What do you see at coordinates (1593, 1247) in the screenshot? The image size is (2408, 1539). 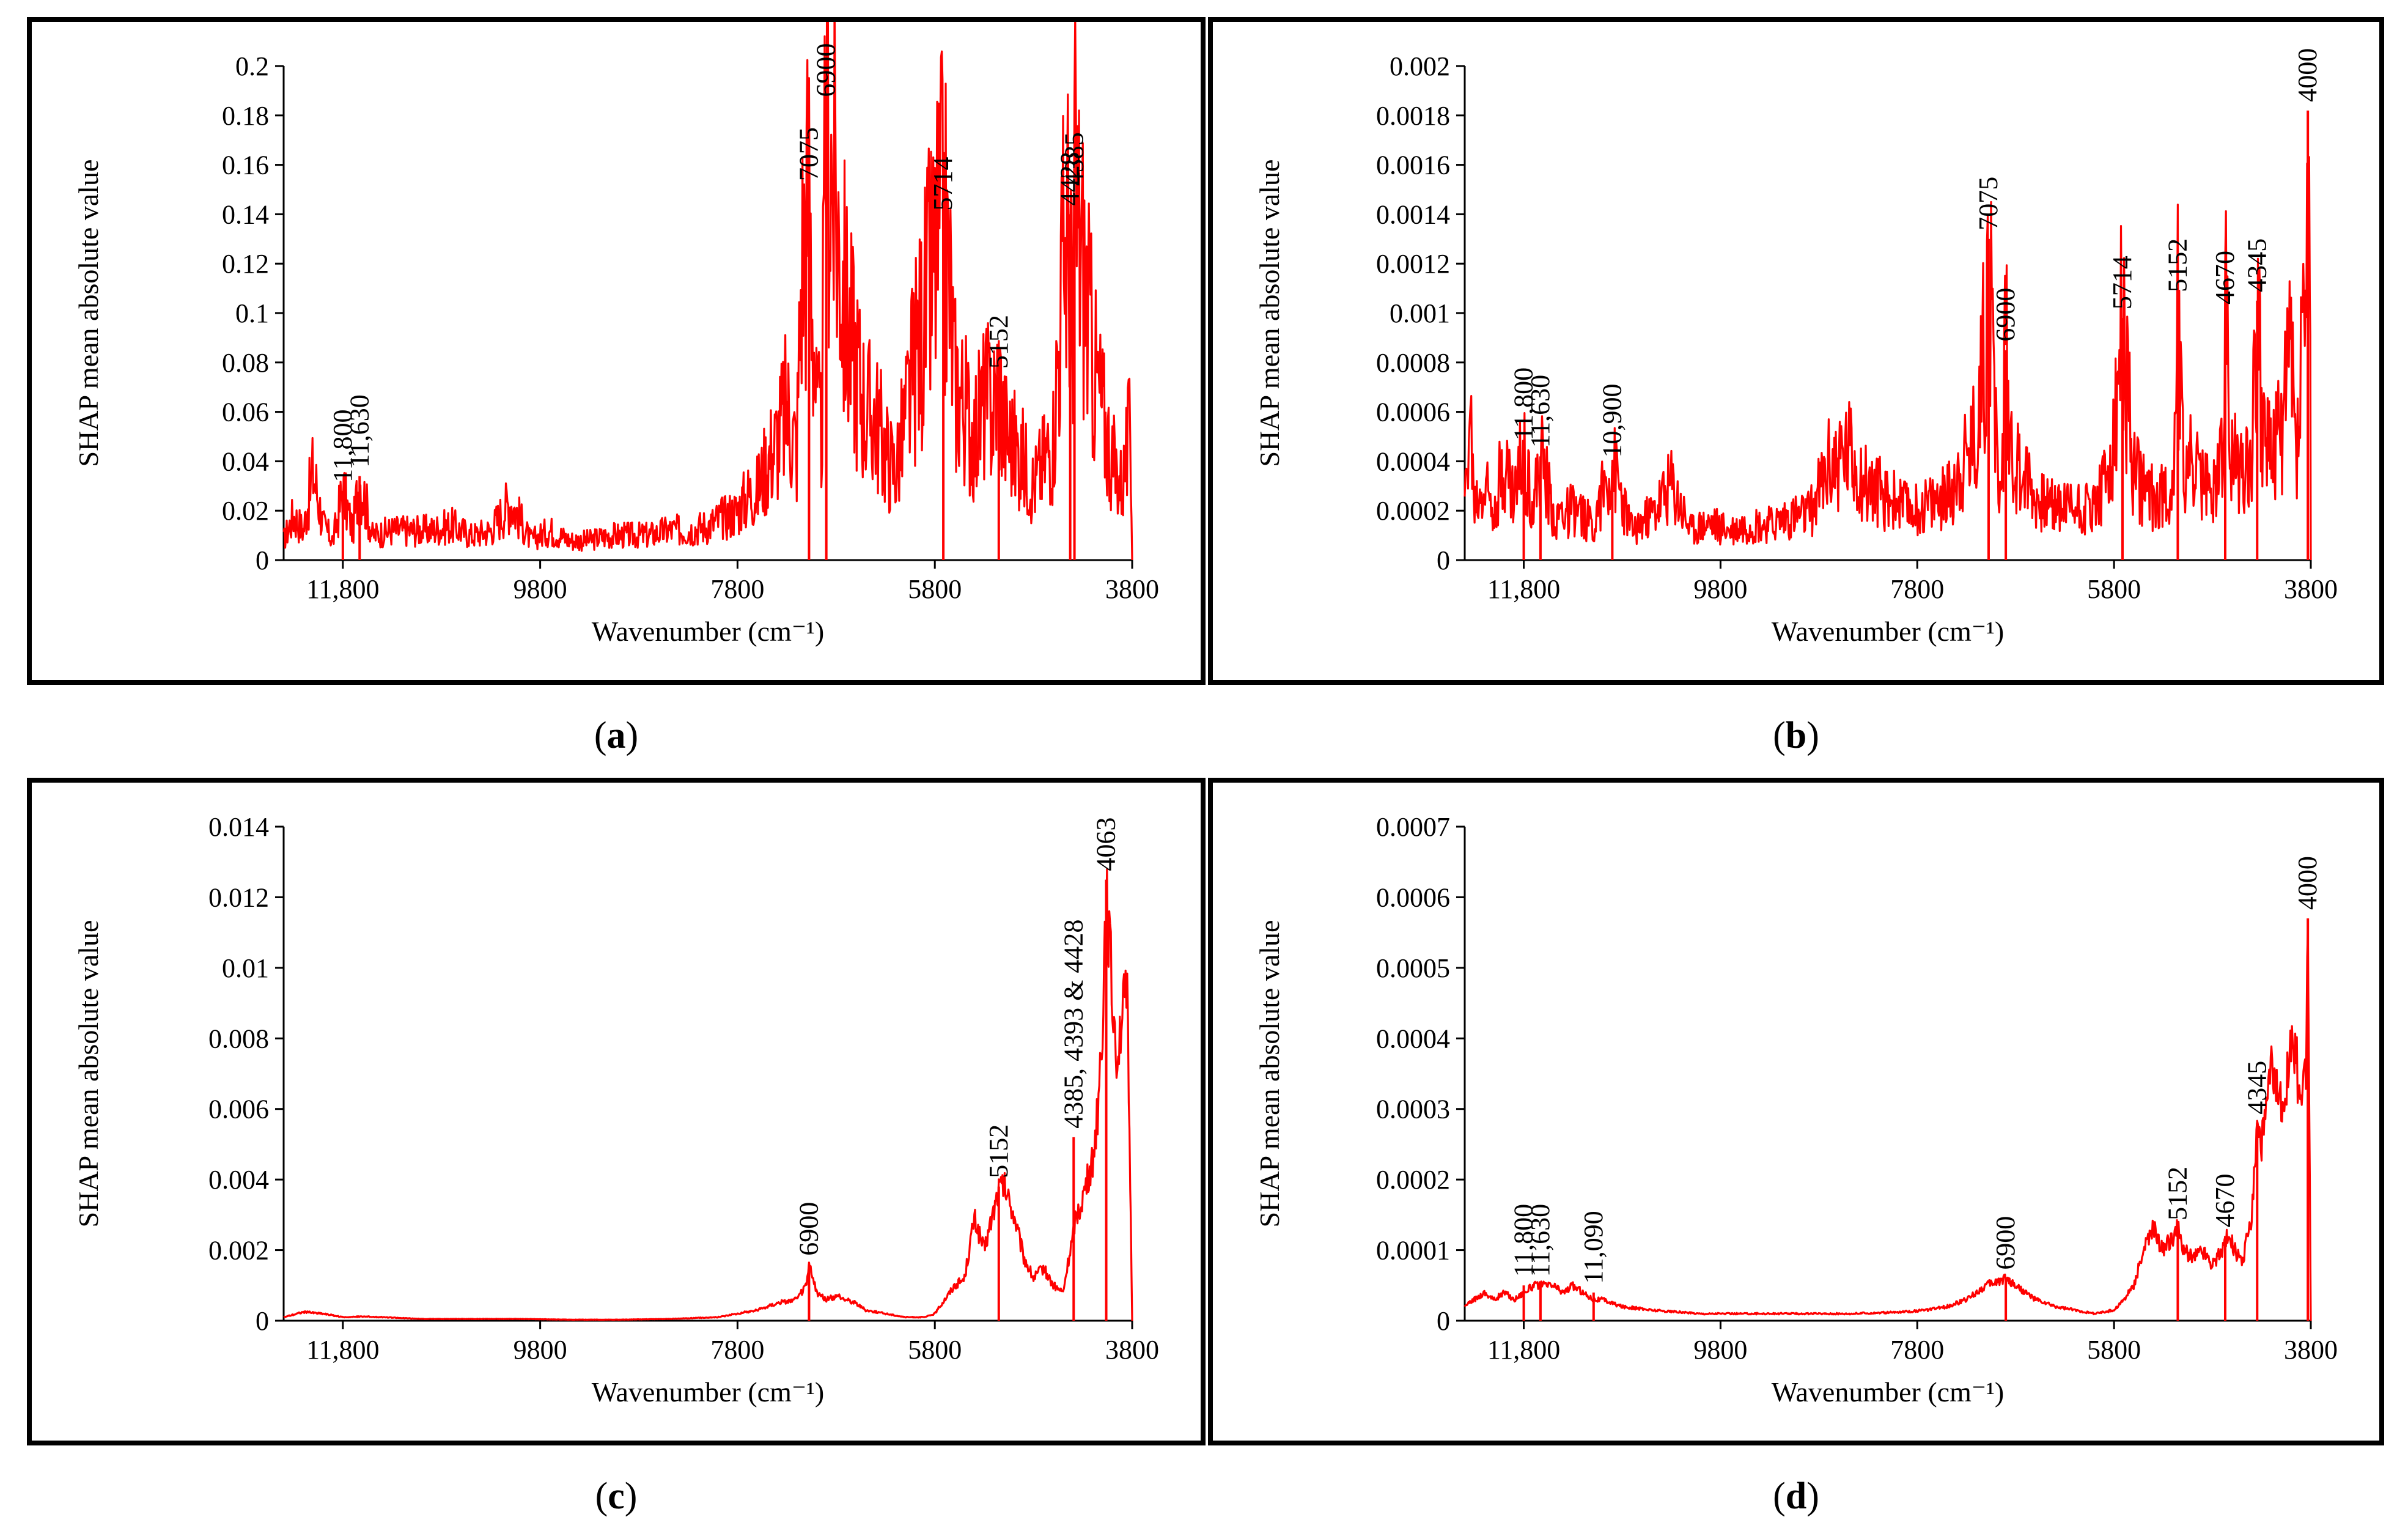 I see `peak-label: 11,090` at bounding box center [1593, 1247].